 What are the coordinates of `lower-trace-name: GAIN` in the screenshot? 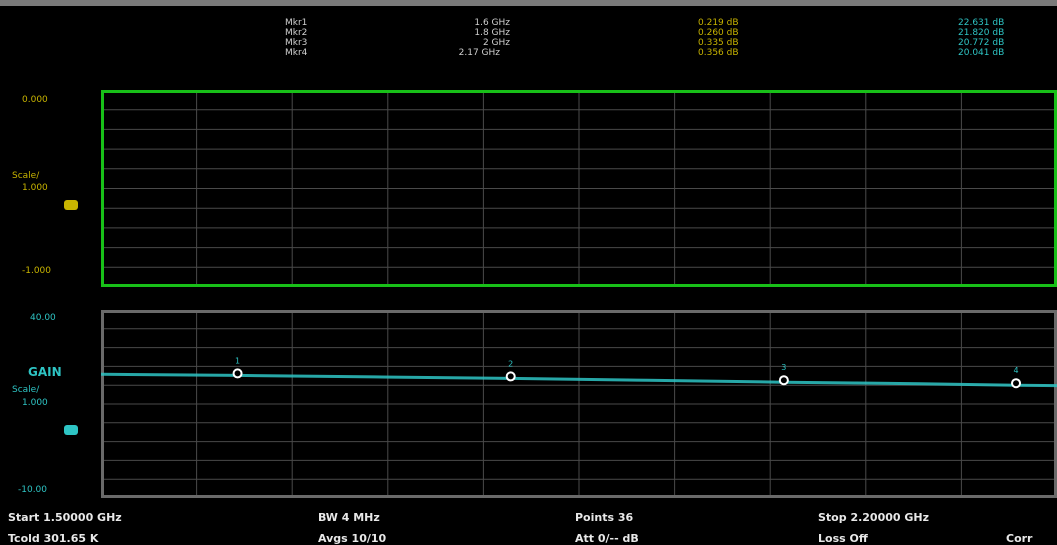 It's located at (45, 372).